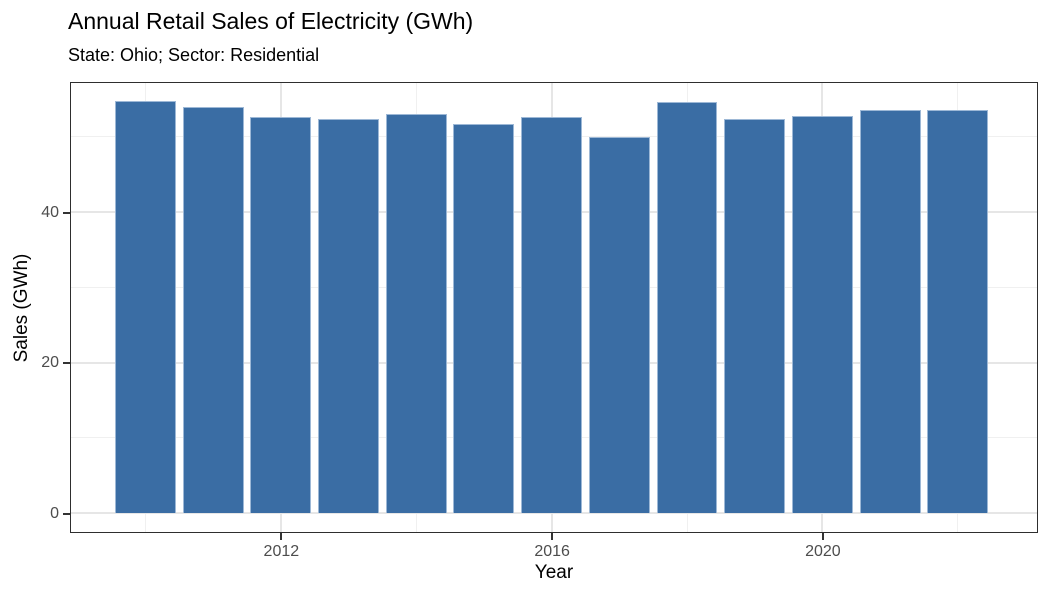  Describe the element at coordinates (755, 316) in the screenshot. I see `bar-2019` at that location.